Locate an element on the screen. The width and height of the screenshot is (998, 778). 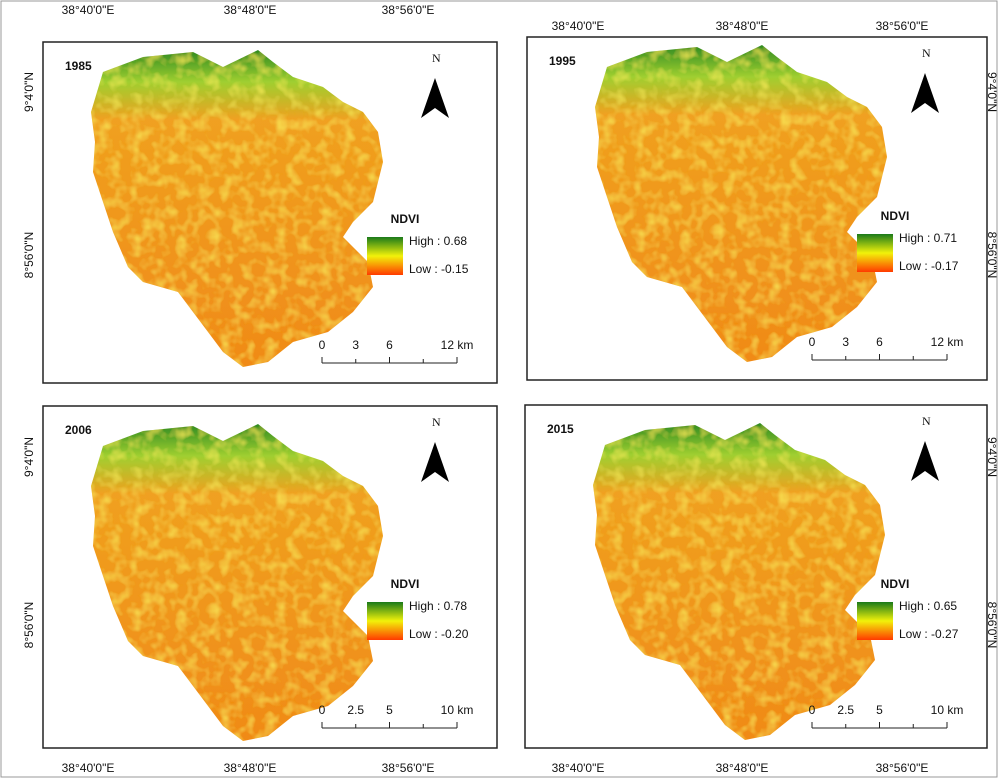
legend-low: Low : -0.20 is located at coordinates (439, 634).